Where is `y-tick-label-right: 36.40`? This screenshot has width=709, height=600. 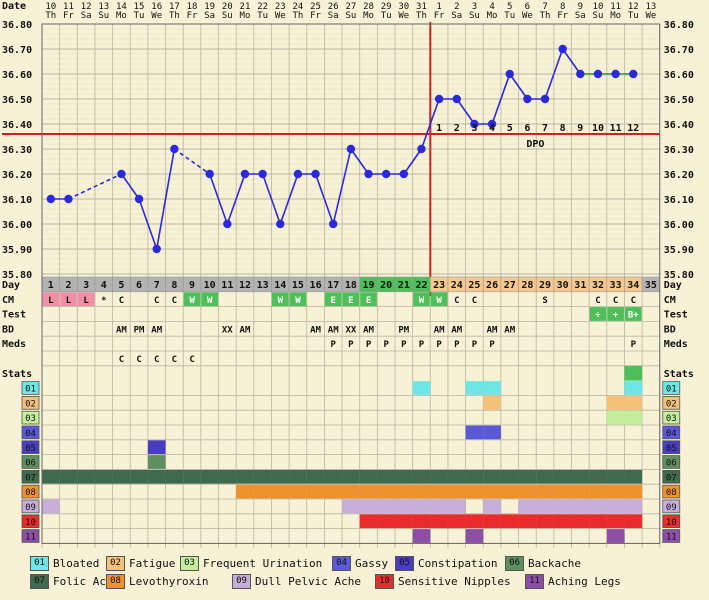
y-tick-label-right: 36.40 is located at coordinates (679, 125).